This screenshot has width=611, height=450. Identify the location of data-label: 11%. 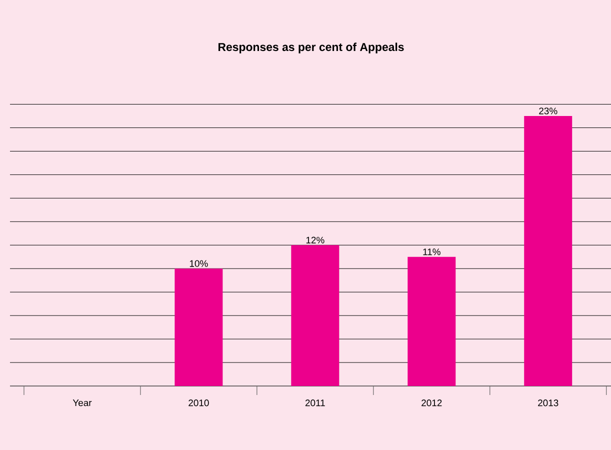
(431, 252).